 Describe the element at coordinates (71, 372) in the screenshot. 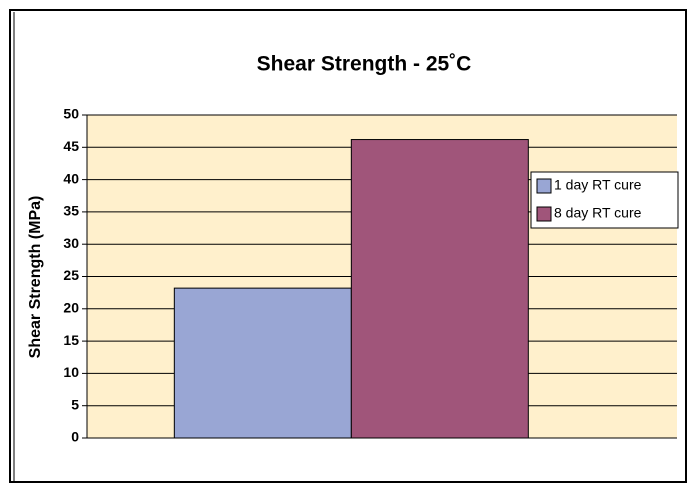

I see `y-tick-label: 10` at that location.